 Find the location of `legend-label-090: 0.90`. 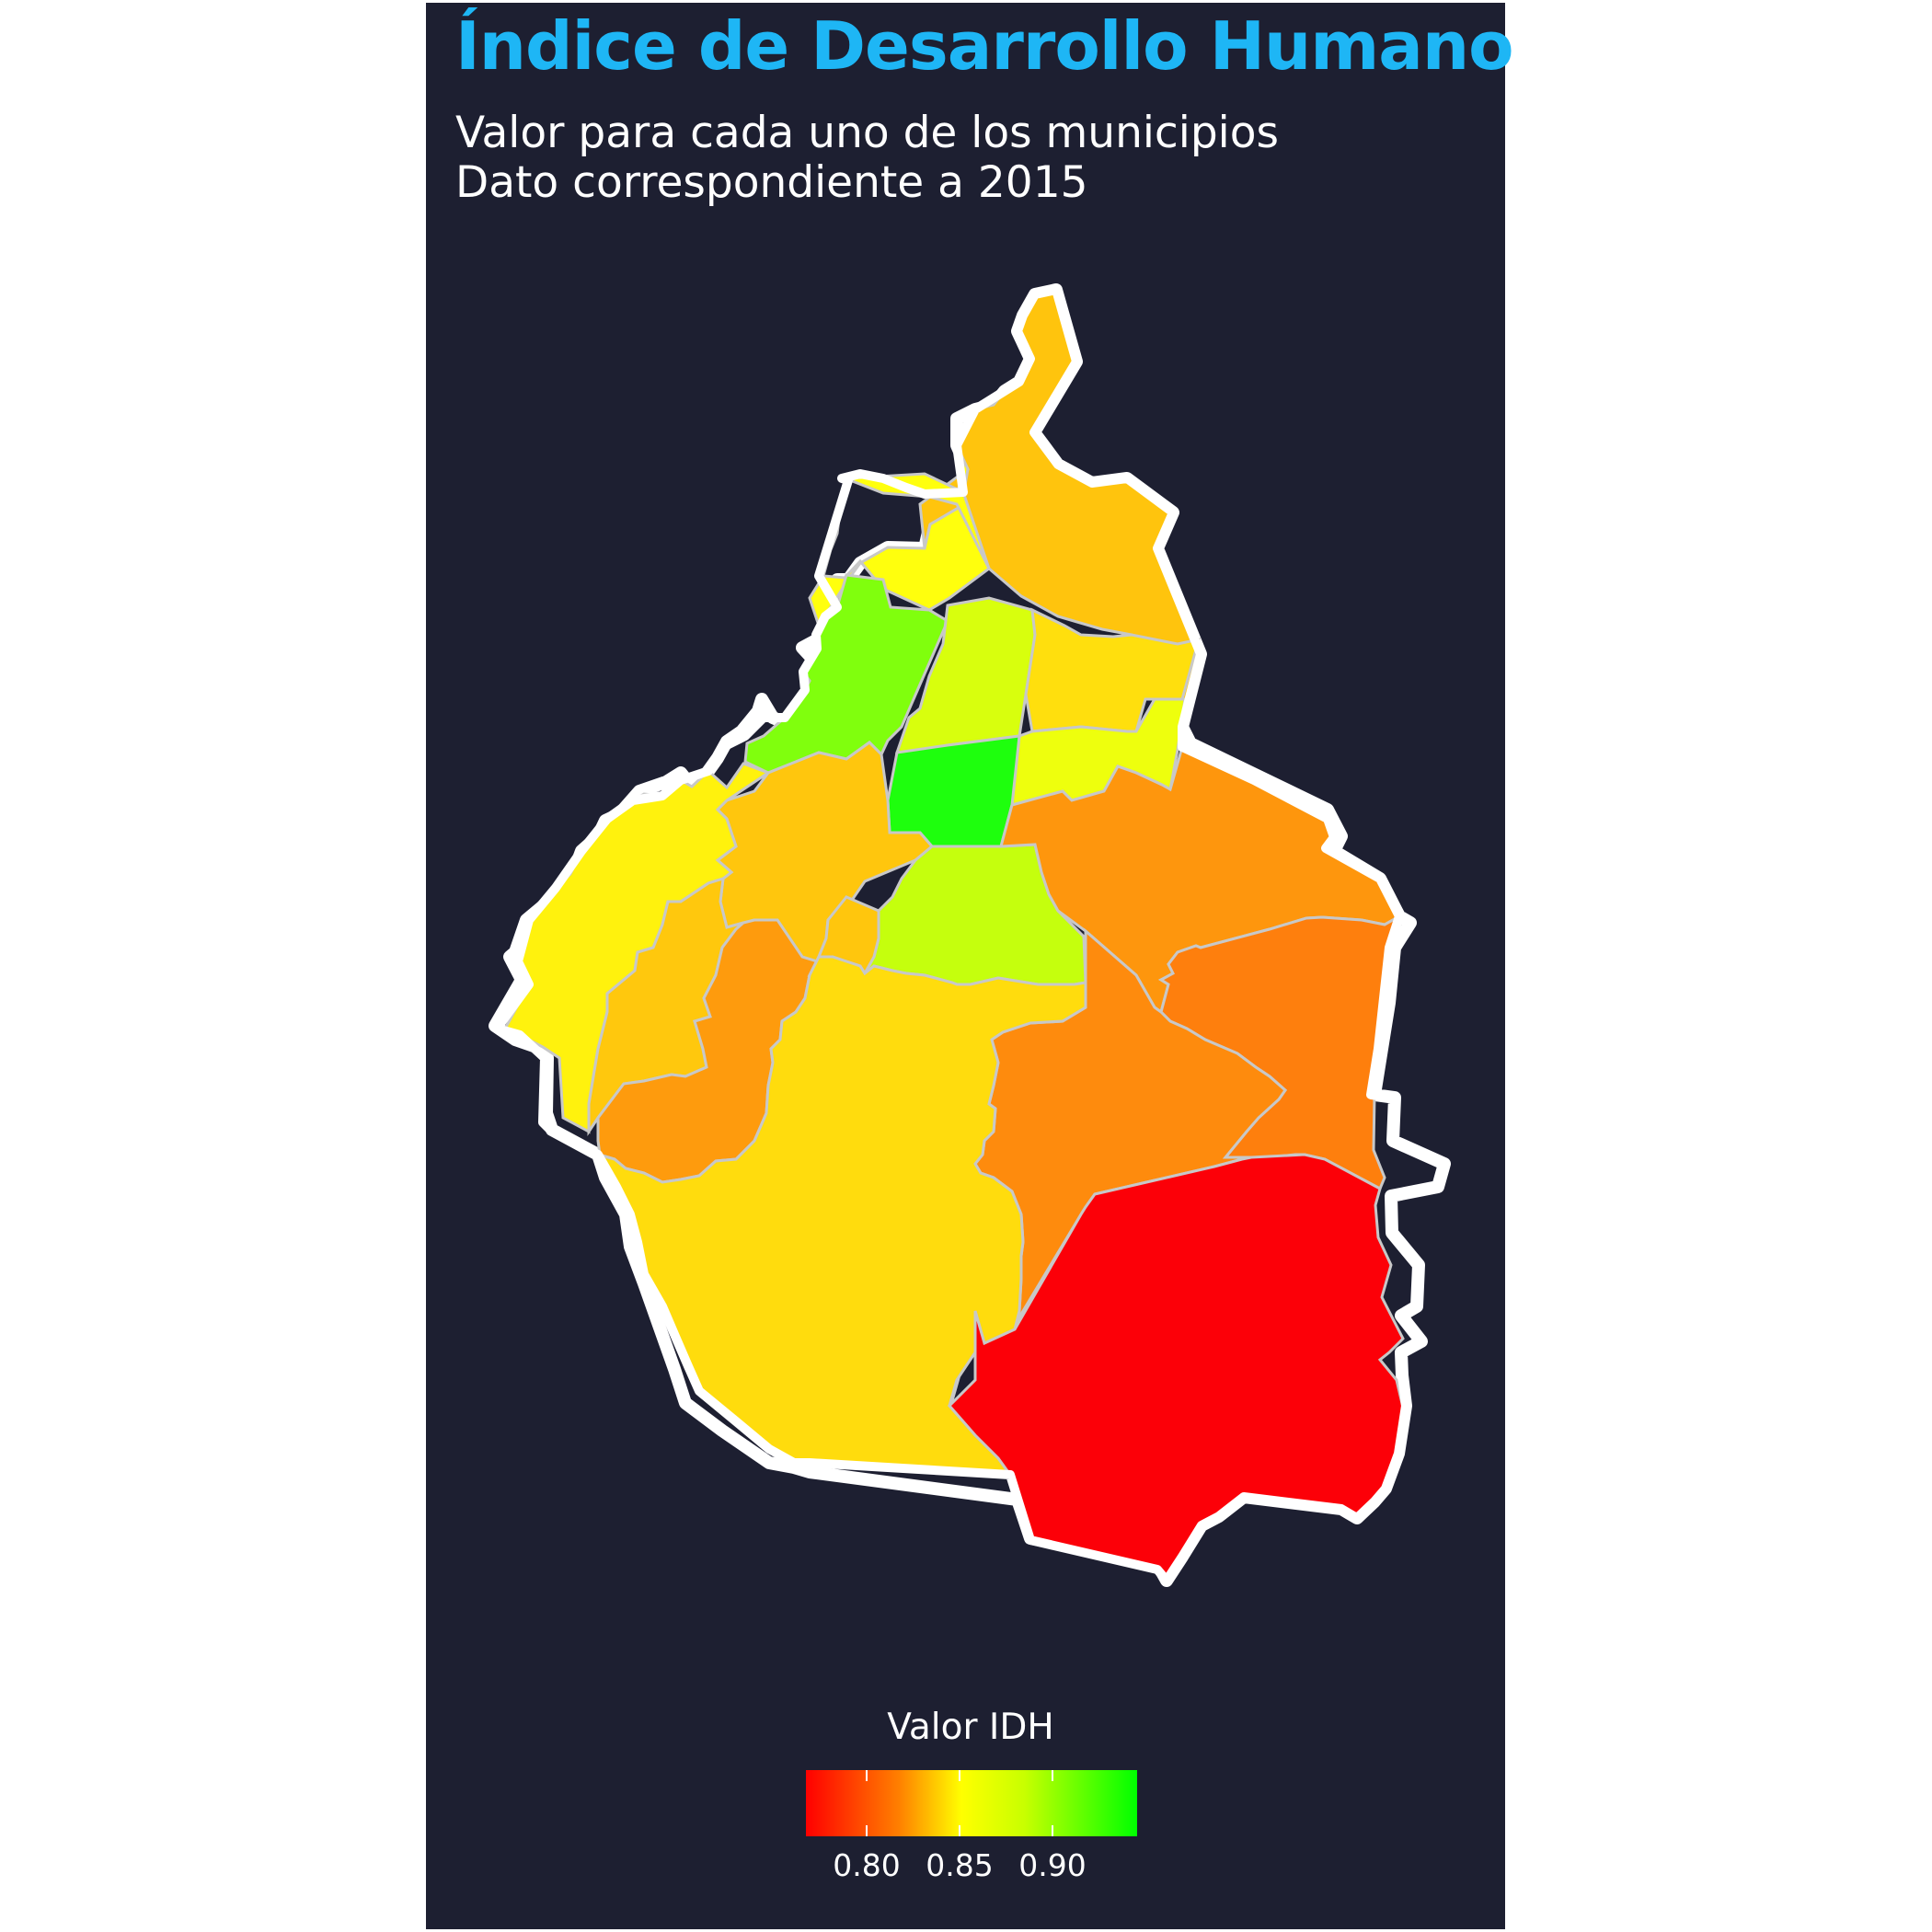

legend-label-090: 0.90 is located at coordinates (1052, 1865).